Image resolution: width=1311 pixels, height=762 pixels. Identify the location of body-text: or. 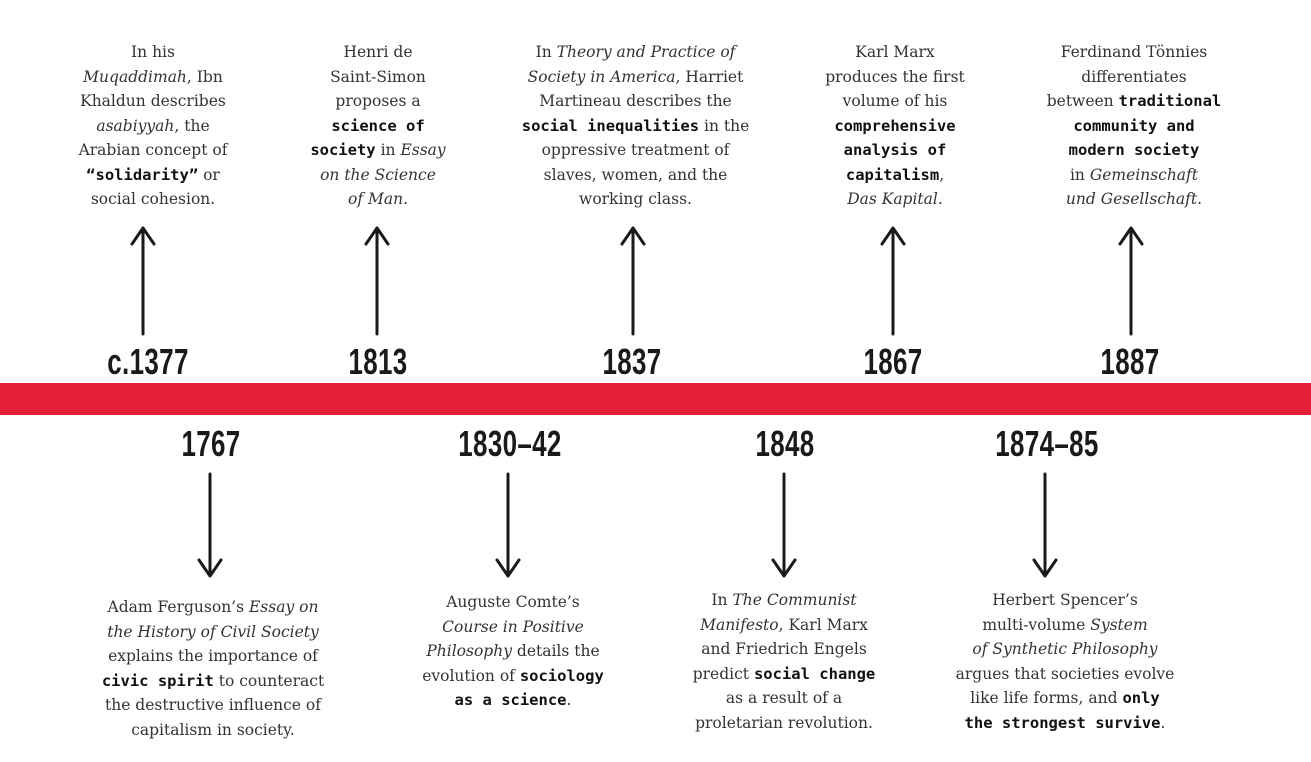
(209, 174).